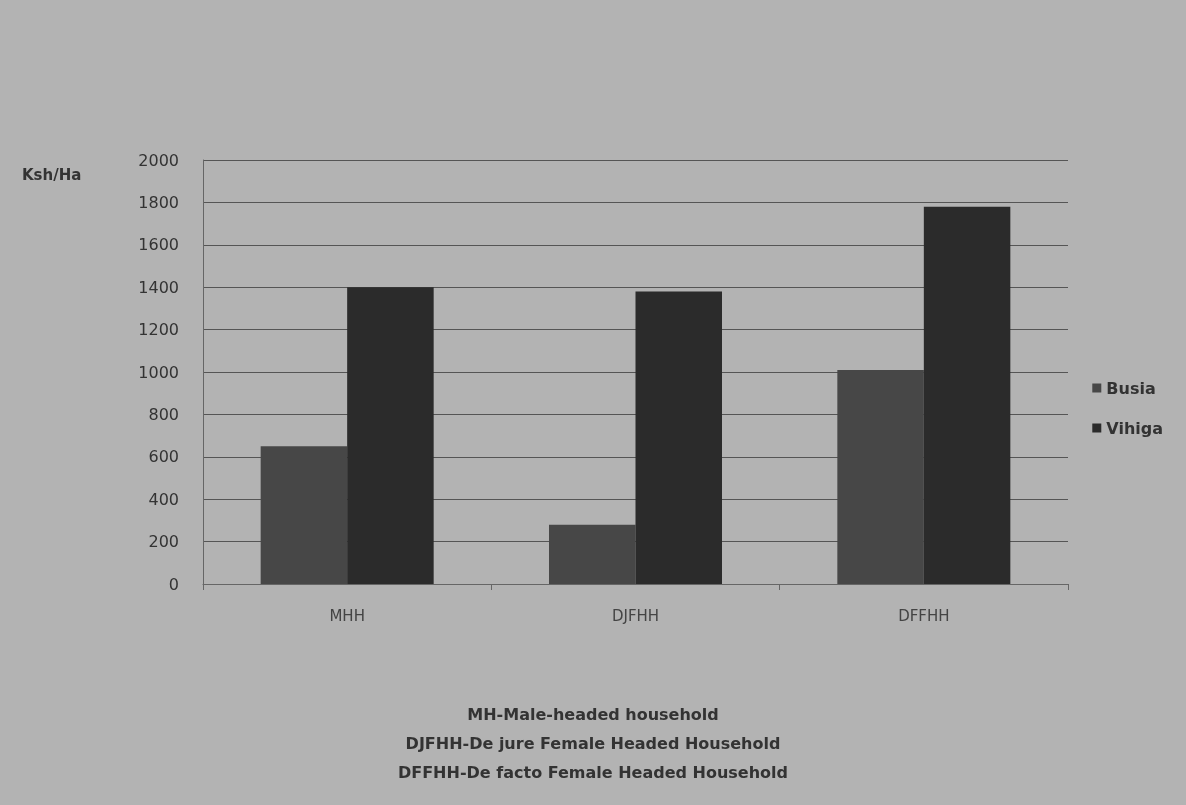 The width and height of the screenshot is (1186, 805). Describe the element at coordinates (163, 457) in the screenshot. I see `y-tick-label: 600` at that location.